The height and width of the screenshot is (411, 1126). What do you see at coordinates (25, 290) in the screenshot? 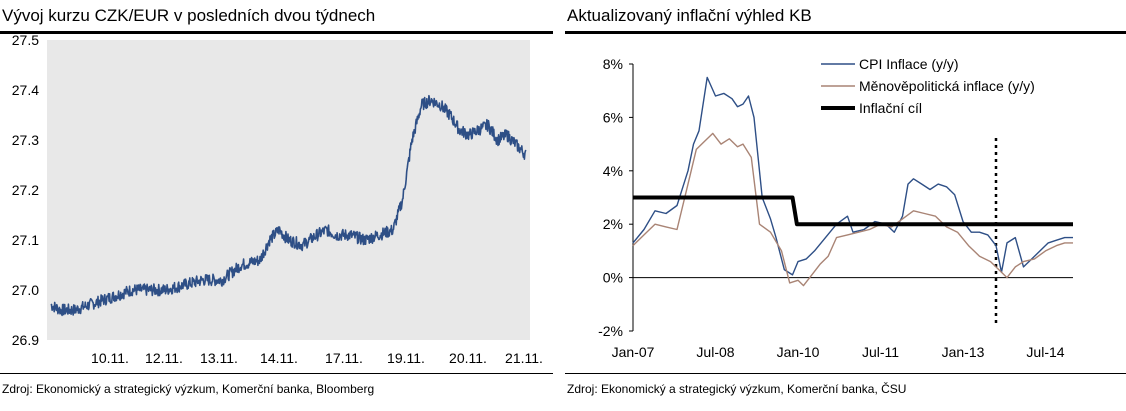
I see `y-tick-label: 27.0` at bounding box center [25, 290].